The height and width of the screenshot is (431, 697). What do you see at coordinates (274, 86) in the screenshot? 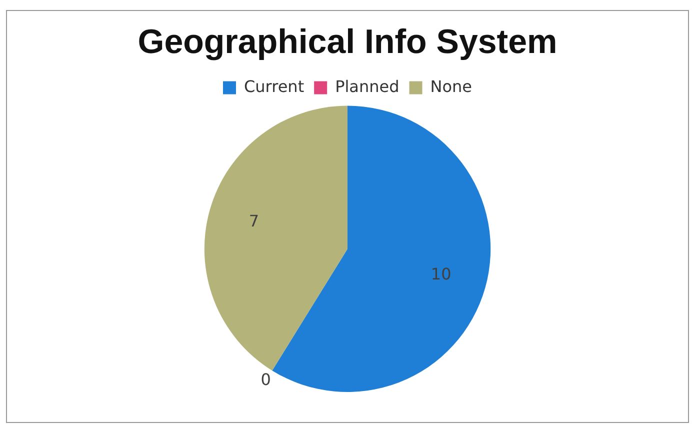
I see `legend-label: Current` at bounding box center [274, 86].